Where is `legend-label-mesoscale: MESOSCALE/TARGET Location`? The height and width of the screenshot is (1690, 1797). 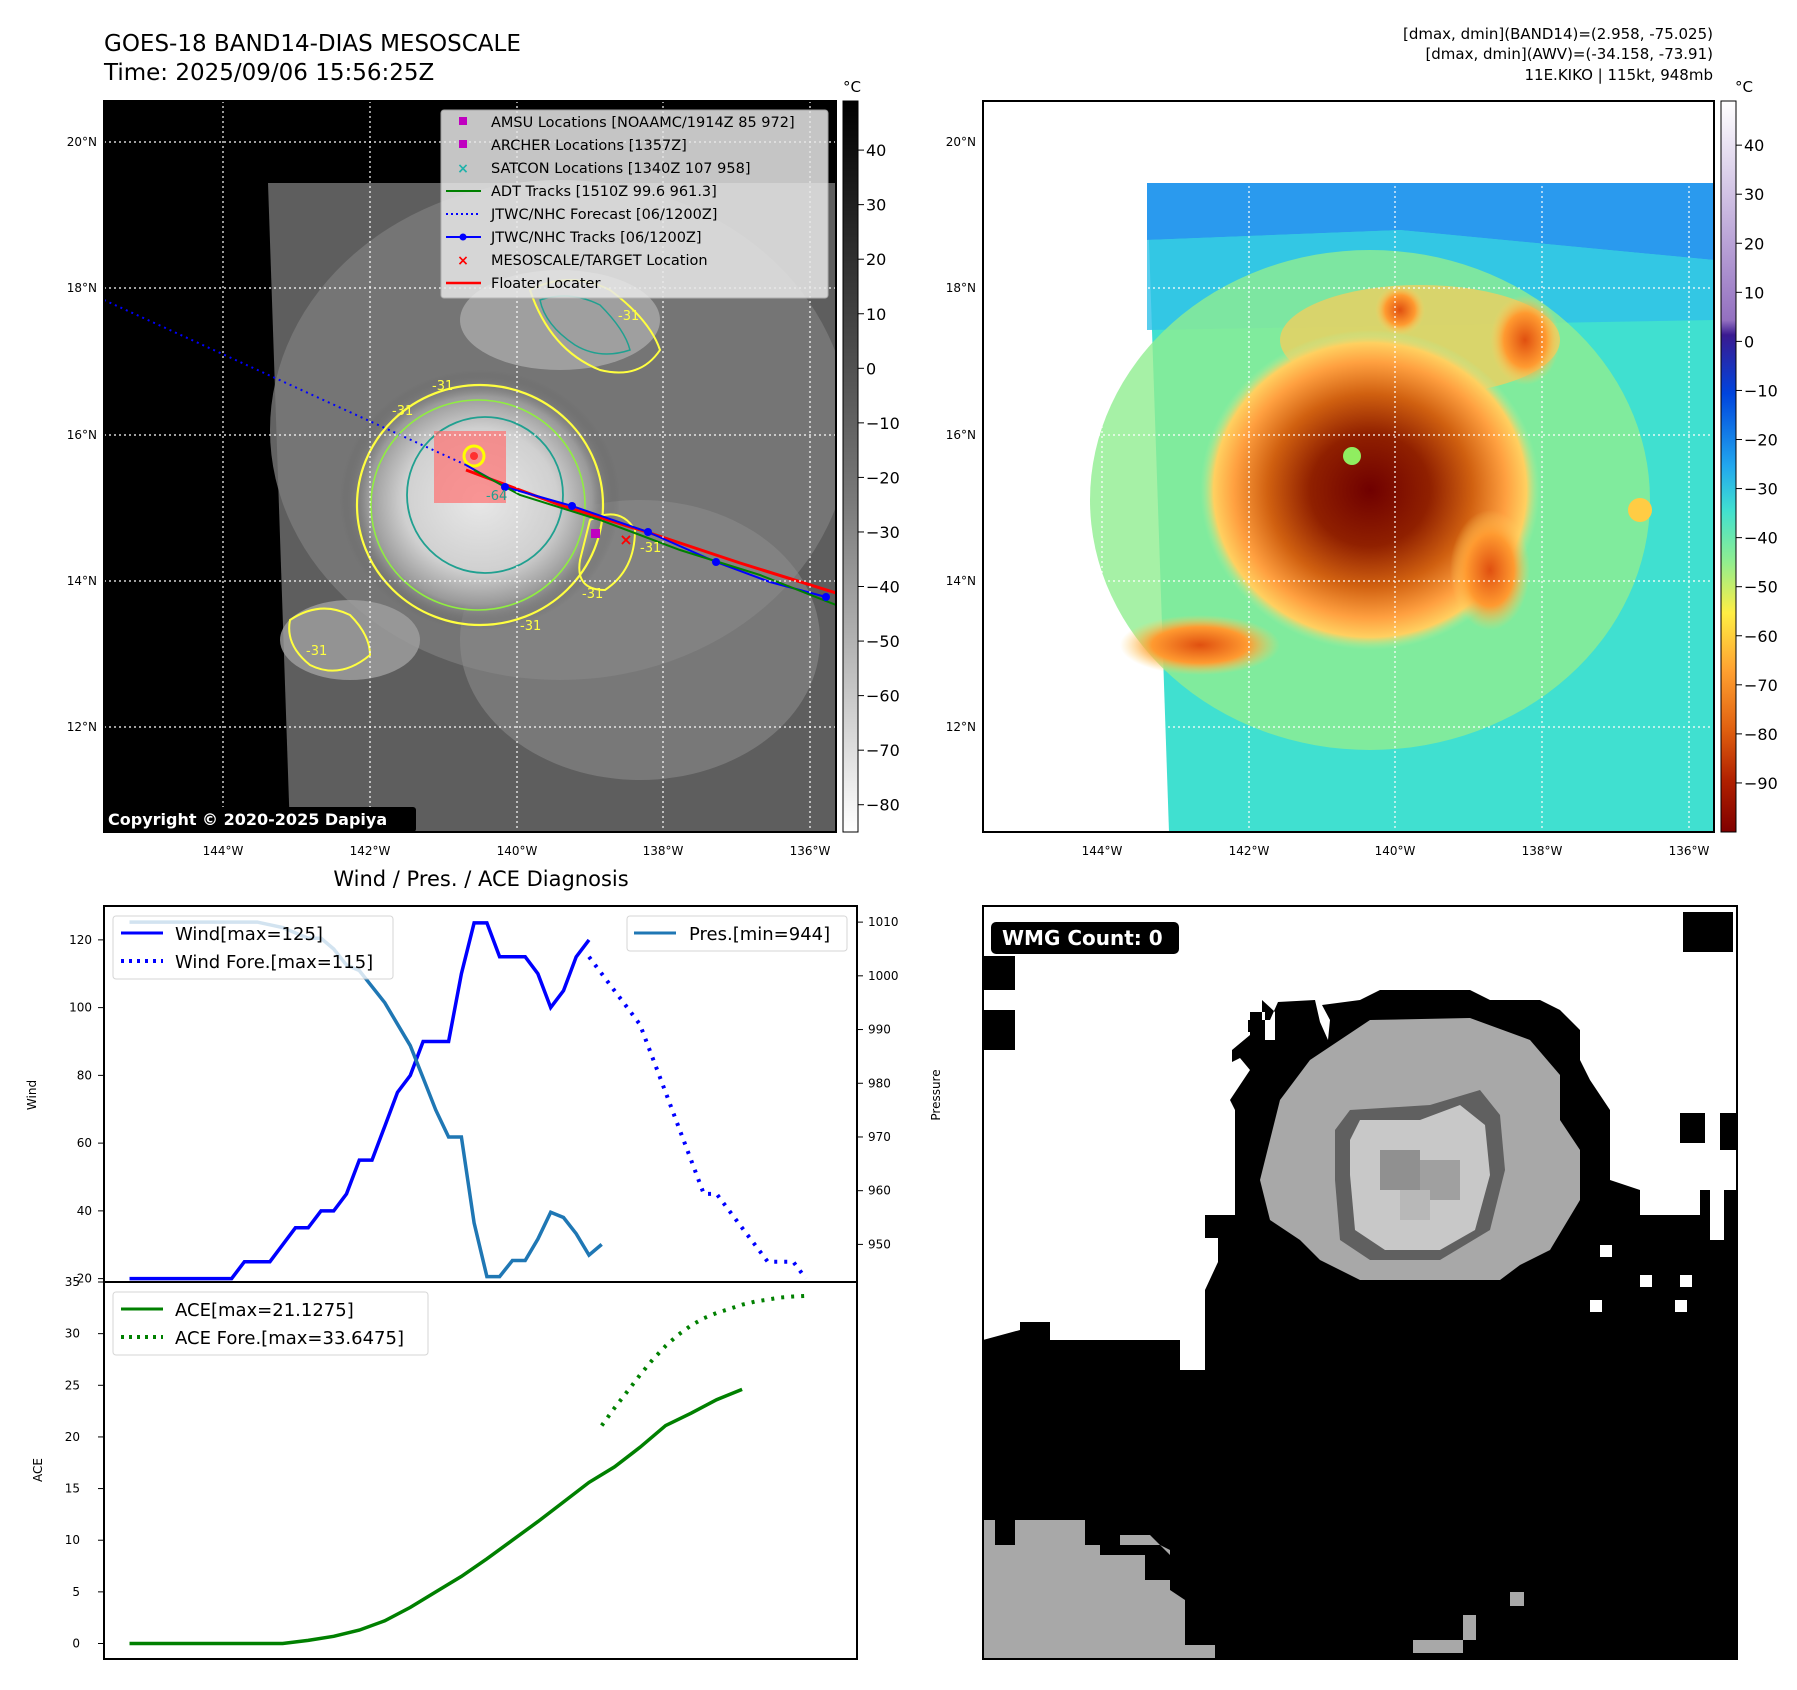
legend-label-mesoscale: MESOSCALE/TARGET Location is located at coordinates (599, 261).